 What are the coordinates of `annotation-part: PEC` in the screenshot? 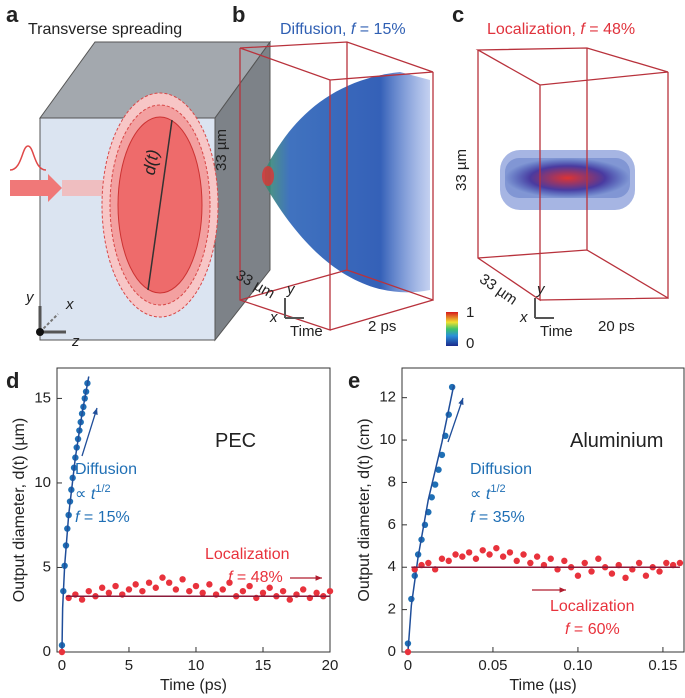 It's located at (235, 441).